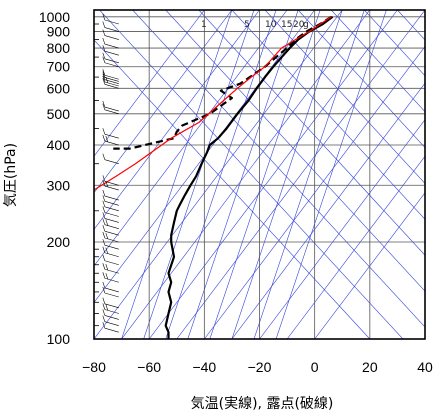  What do you see at coordinates (59, 145) in the screenshot?
I see `y-tick-label: 400` at bounding box center [59, 145].